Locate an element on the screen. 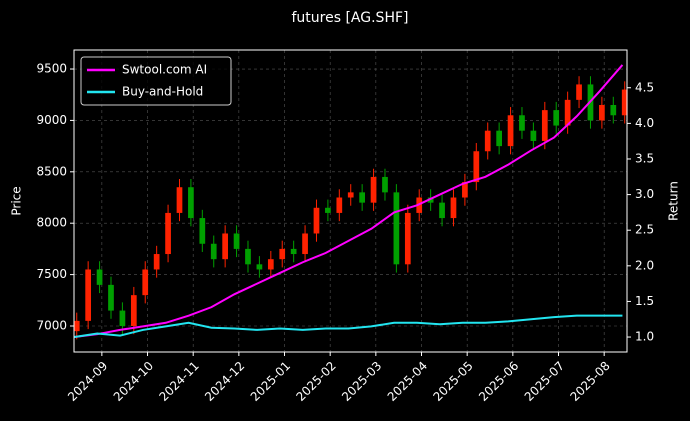 Image resolution: width=690 pixels, height=421 pixels. y2-tick-label: 3.5 is located at coordinates (644, 158).